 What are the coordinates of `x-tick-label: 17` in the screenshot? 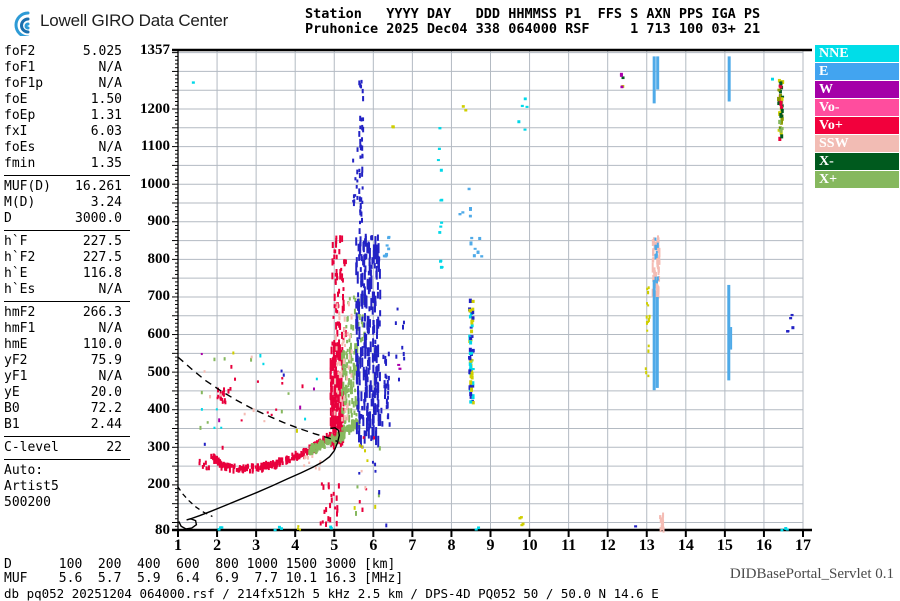 It's located at (803, 545).